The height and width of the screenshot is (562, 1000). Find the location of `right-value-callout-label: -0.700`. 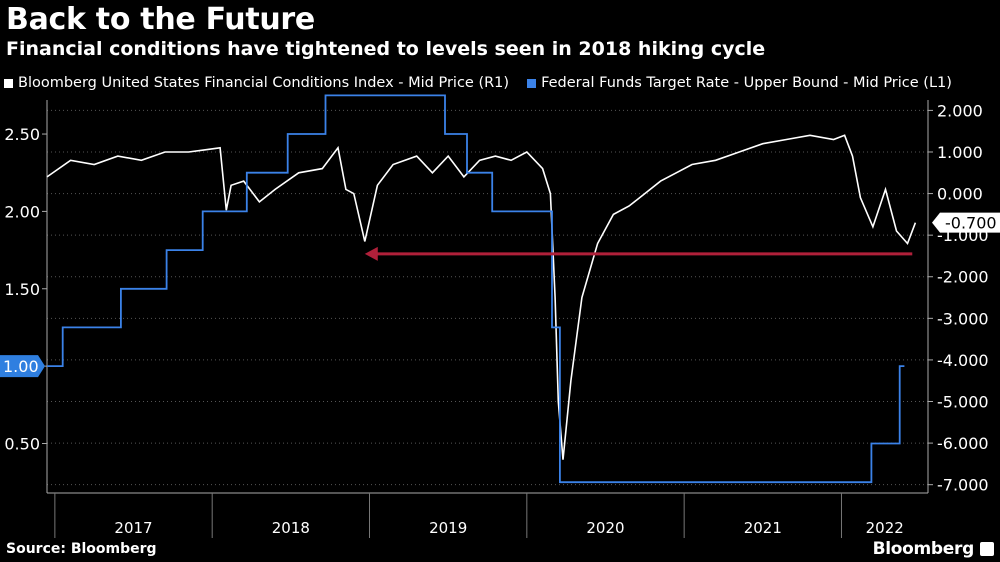

right-value-callout-label: -0.700 is located at coordinates (971, 223).